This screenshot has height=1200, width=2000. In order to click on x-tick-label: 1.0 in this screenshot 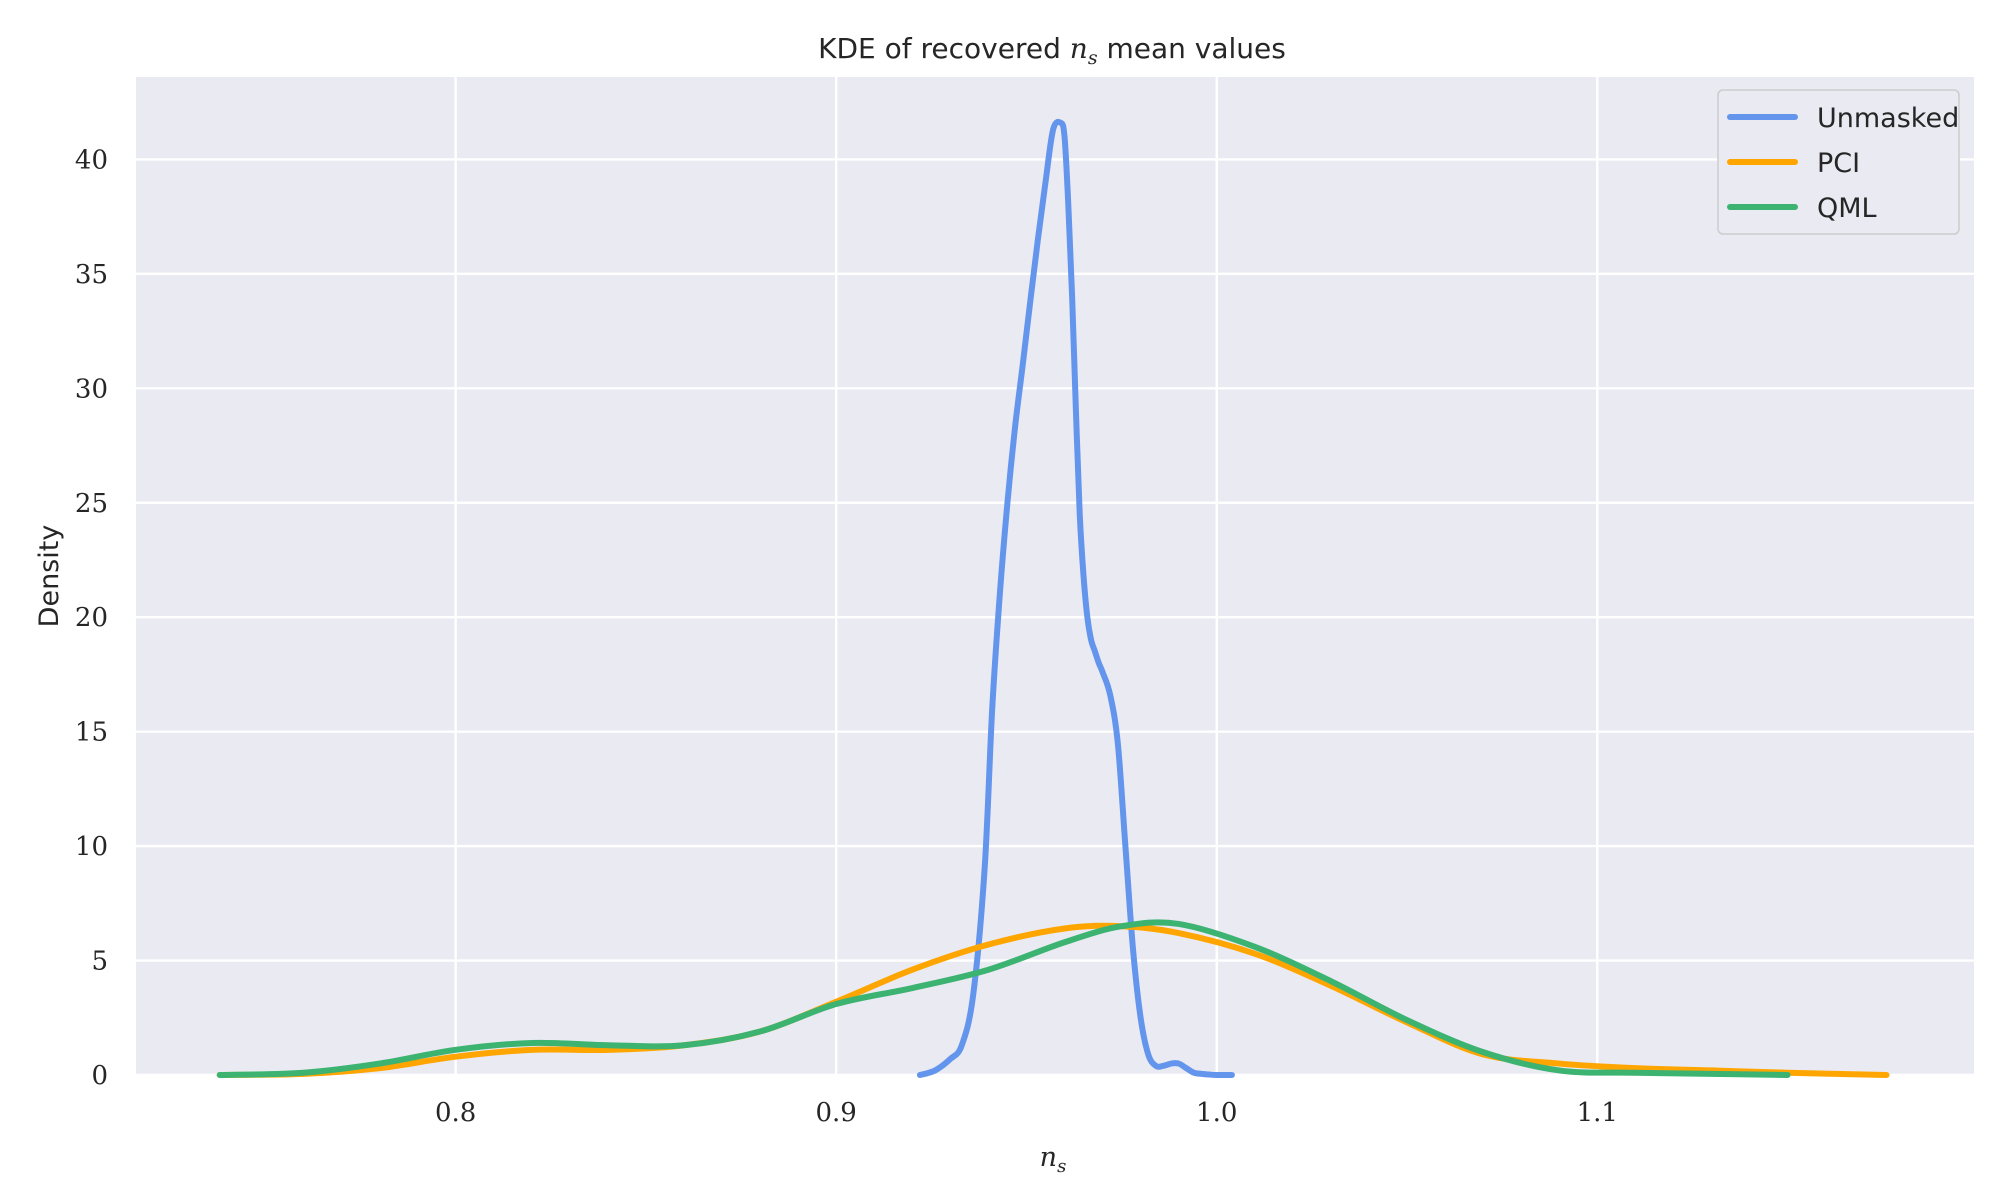, I will do `click(1216, 1113)`.